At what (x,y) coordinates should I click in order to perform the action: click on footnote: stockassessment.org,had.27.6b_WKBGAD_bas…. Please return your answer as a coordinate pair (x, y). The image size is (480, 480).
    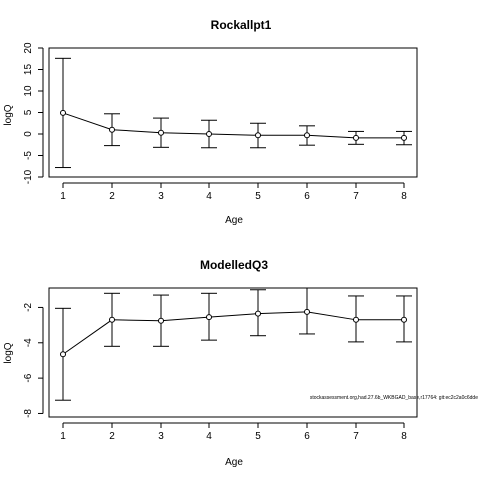
    Looking at the image, I should click on (394, 398).